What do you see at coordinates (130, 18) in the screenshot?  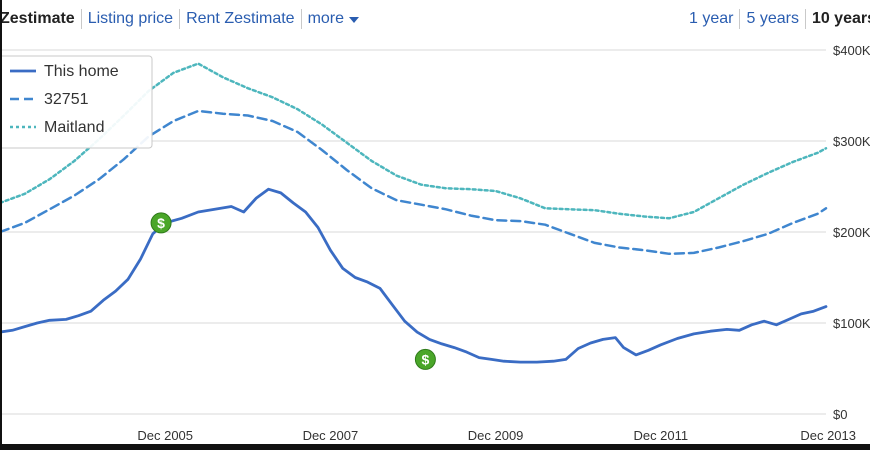 I see `tab-listing-price: Listing price` at bounding box center [130, 18].